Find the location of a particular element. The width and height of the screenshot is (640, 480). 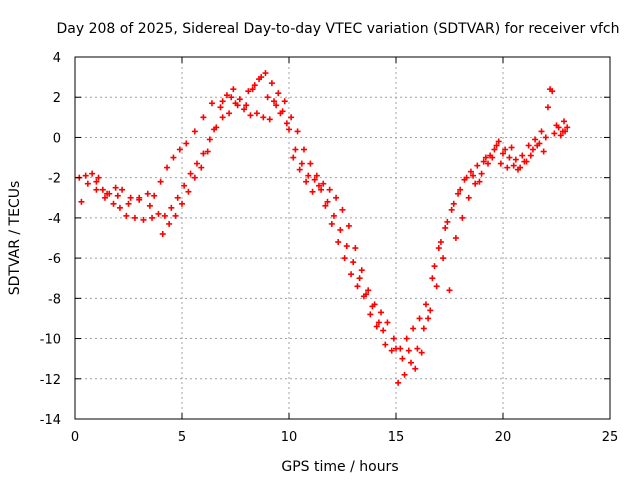

y-tick-label: -10 is located at coordinates (50, 340).